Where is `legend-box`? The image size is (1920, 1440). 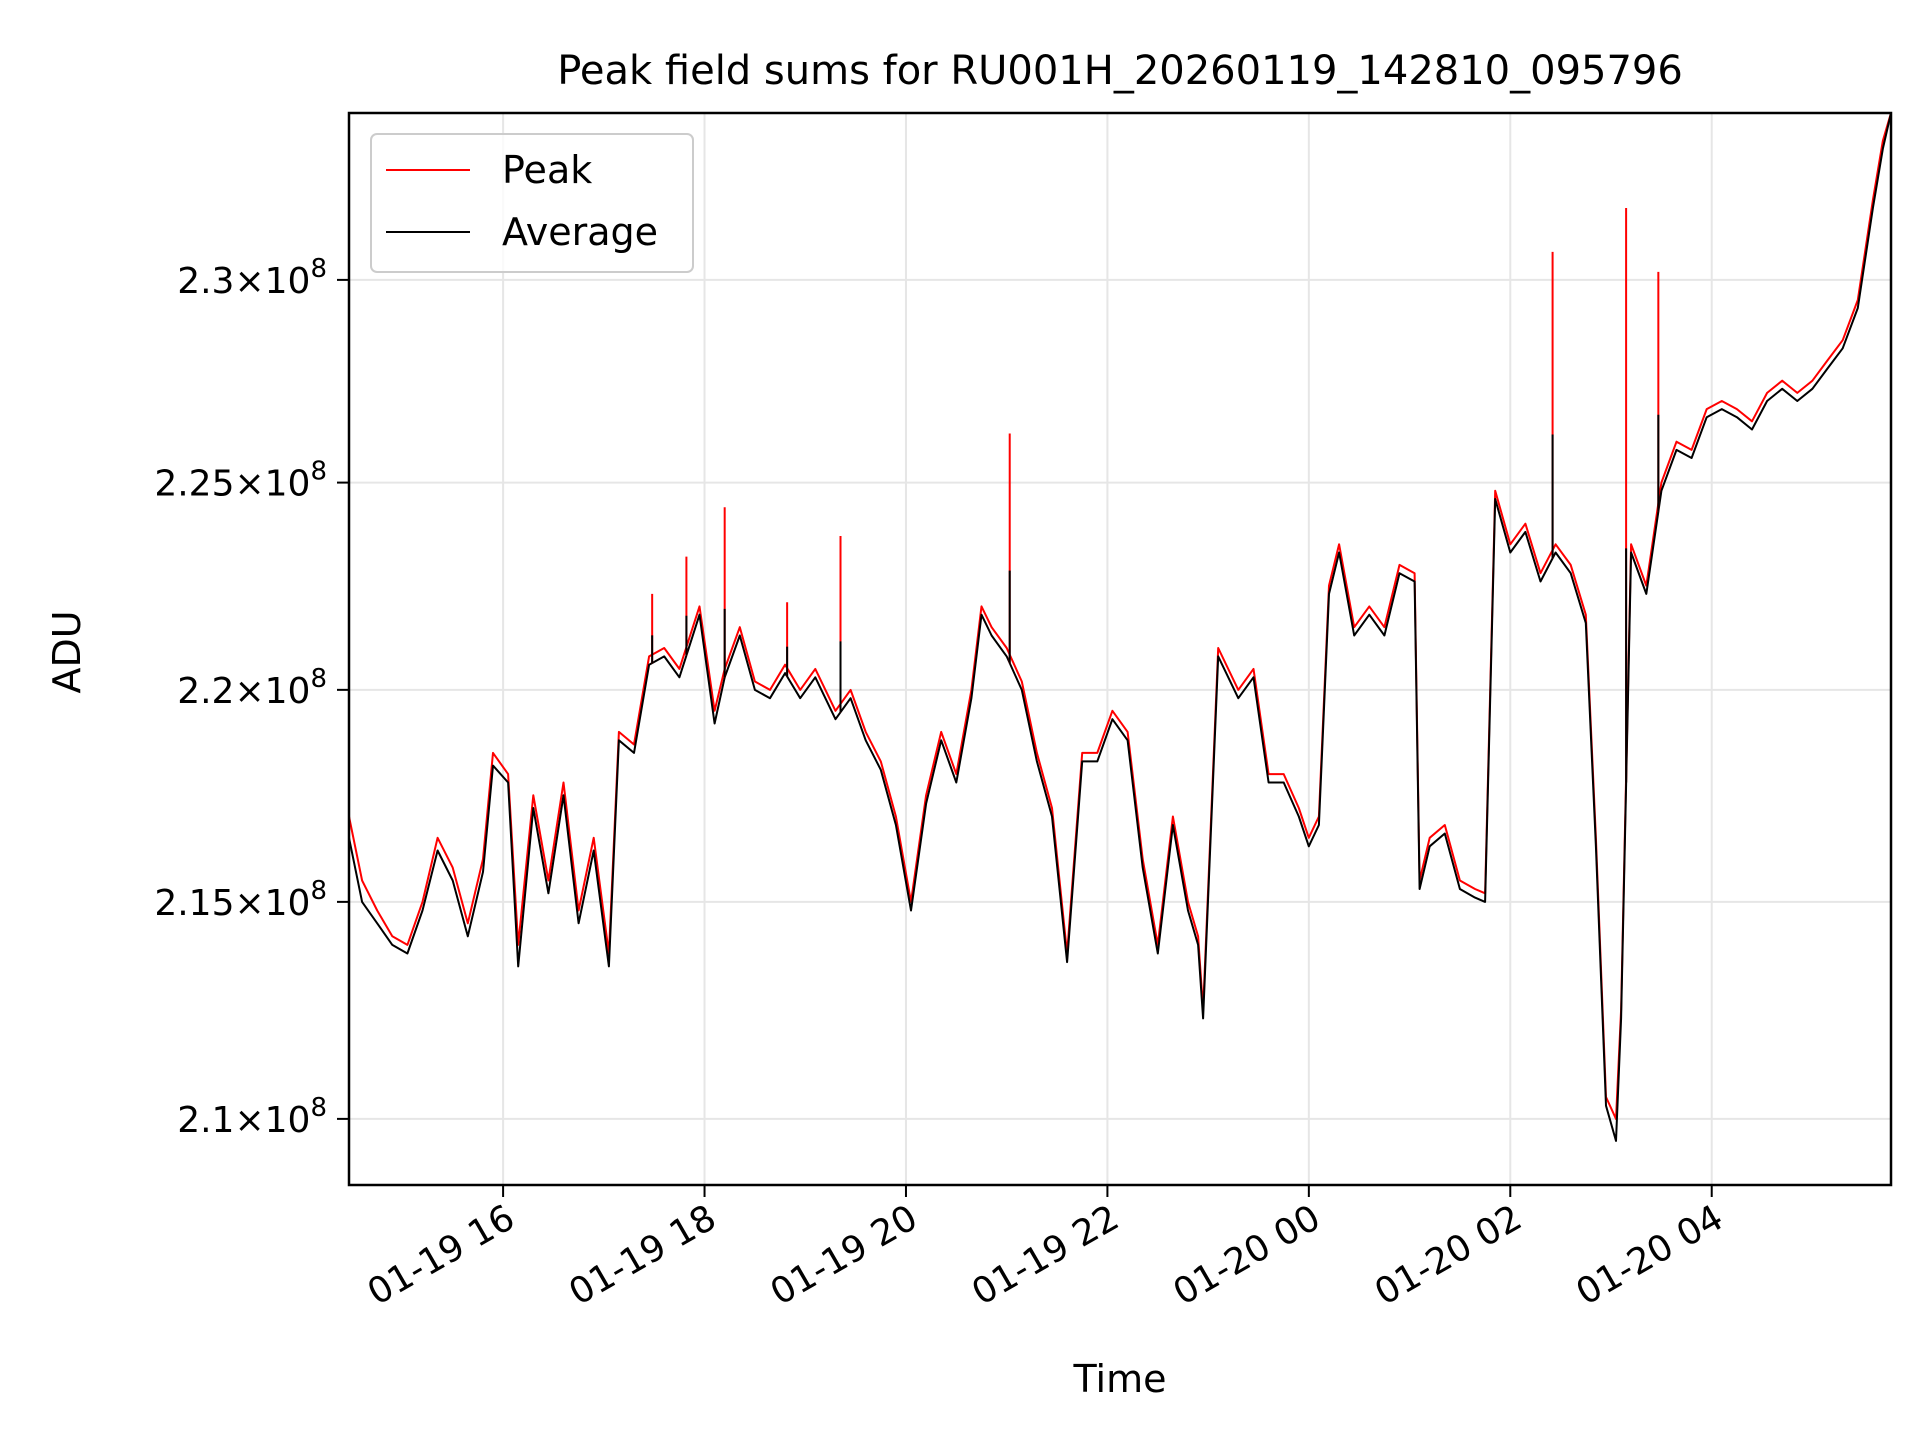
legend-box is located at coordinates (532, 203).